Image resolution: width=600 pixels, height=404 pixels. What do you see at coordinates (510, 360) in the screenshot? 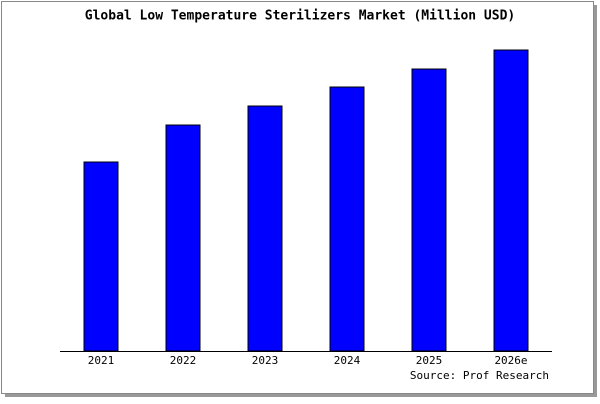
I see `x-tick-label: 2026e` at bounding box center [510, 360].